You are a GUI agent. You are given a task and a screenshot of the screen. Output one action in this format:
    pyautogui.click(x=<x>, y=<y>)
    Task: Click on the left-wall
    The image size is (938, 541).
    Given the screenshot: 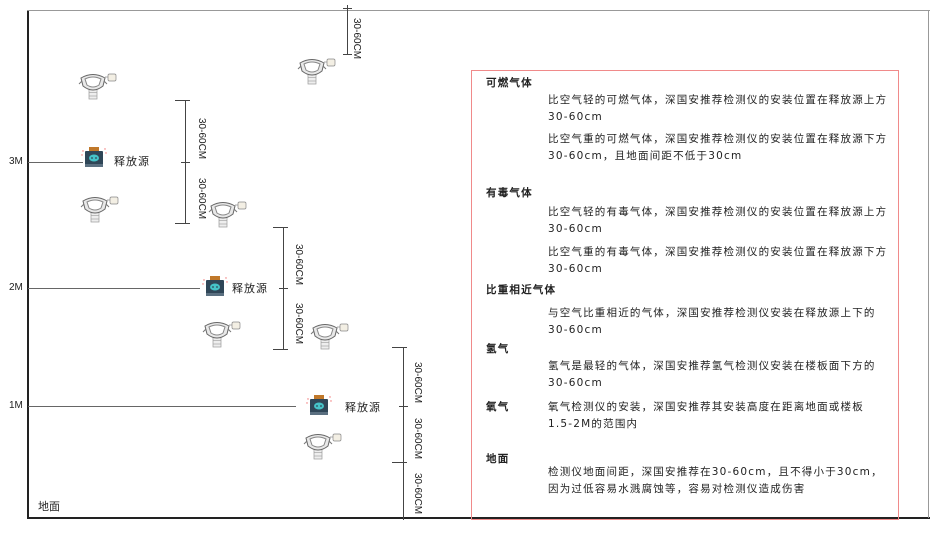 What is the action you would take?
    pyautogui.click(x=28, y=264)
    